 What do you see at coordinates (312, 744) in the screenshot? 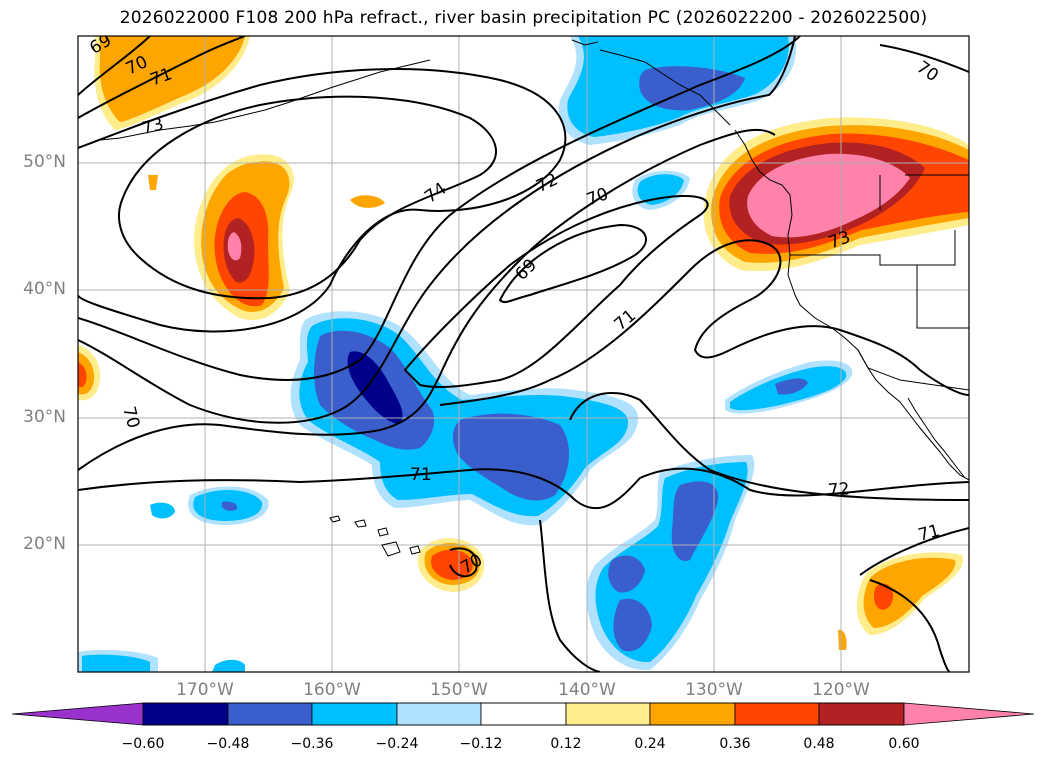
I see `colorbar-tick-label: −0.36` at bounding box center [312, 744].